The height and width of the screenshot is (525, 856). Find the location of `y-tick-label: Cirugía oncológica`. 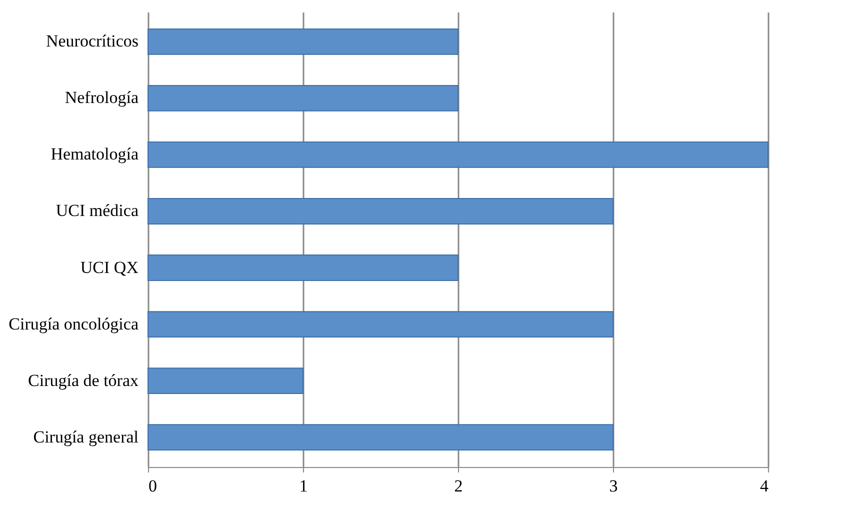

y-tick-label: Cirugía oncológica is located at coordinates (73, 324).